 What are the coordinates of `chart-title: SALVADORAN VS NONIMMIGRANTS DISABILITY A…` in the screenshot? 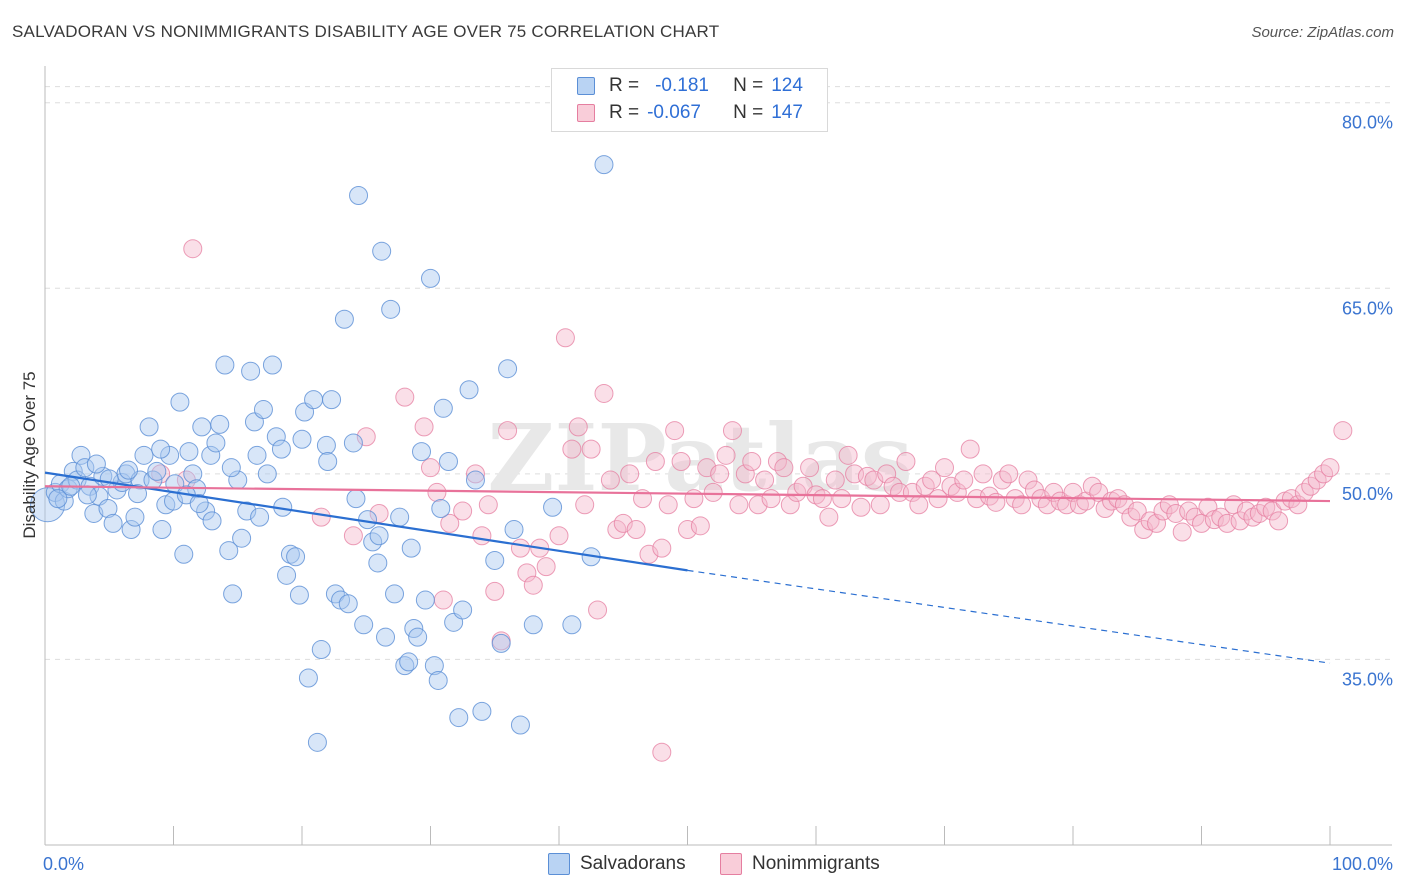 It's located at (366, 31).